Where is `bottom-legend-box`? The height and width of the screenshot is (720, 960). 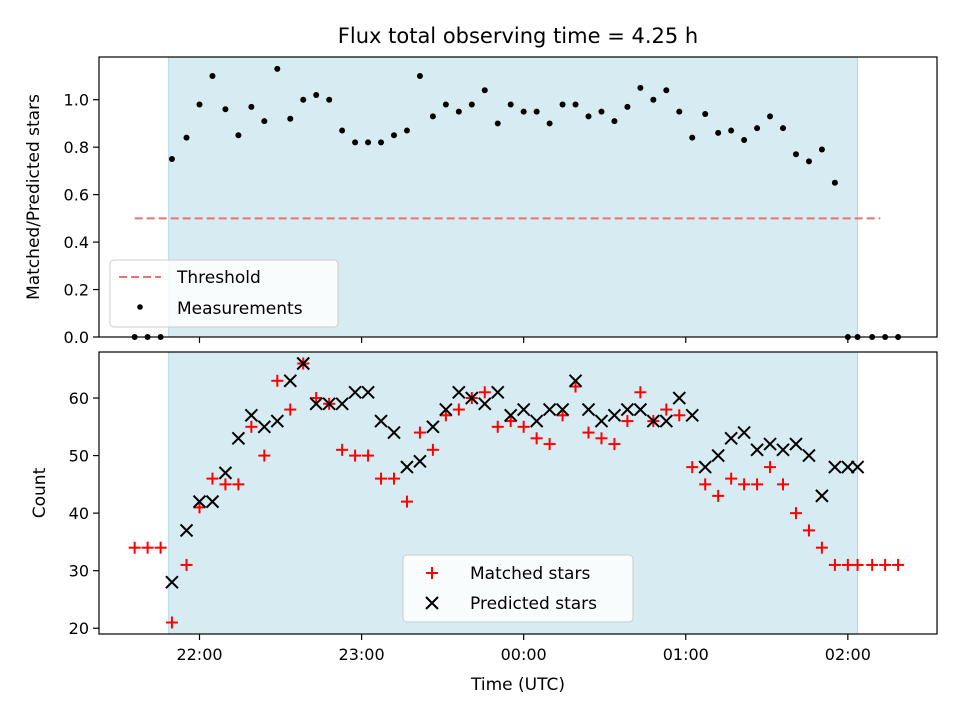 bottom-legend-box is located at coordinates (518, 588).